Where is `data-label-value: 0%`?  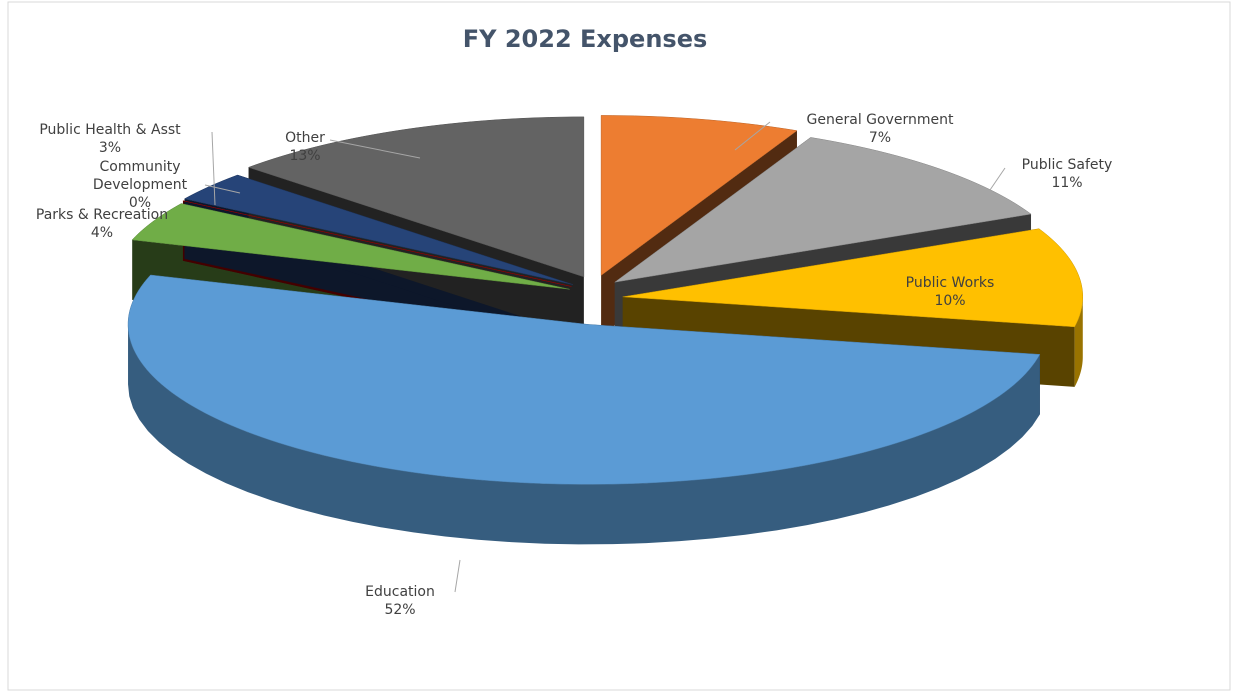 data-label-value: 0% is located at coordinates (140, 203).